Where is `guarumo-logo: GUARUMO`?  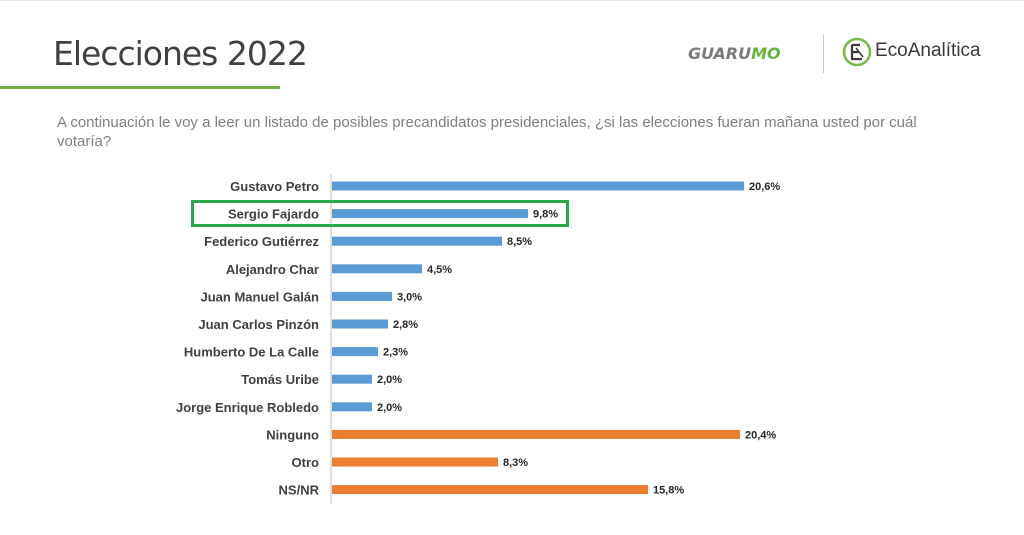 guarumo-logo: GUARUMO is located at coordinates (734, 53).